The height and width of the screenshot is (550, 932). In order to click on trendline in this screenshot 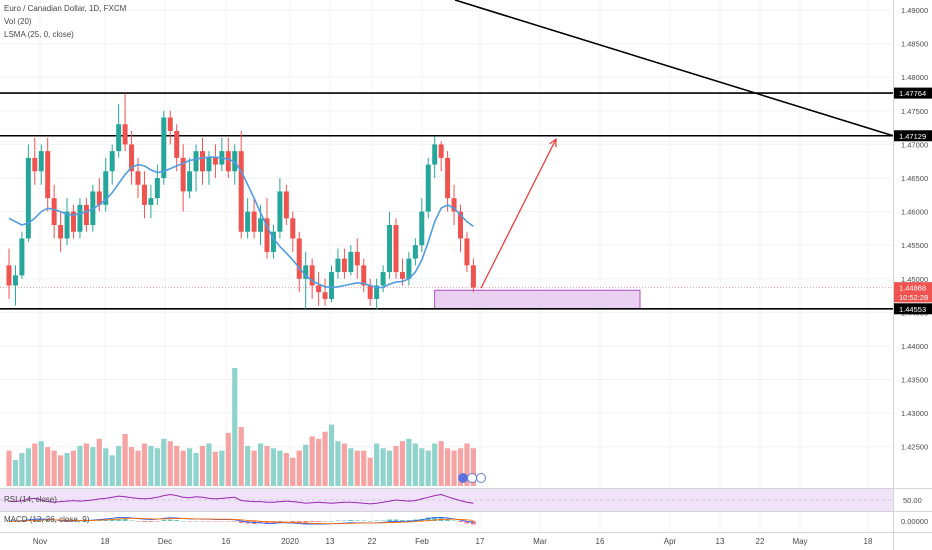, I will do `click(674, 68)`.